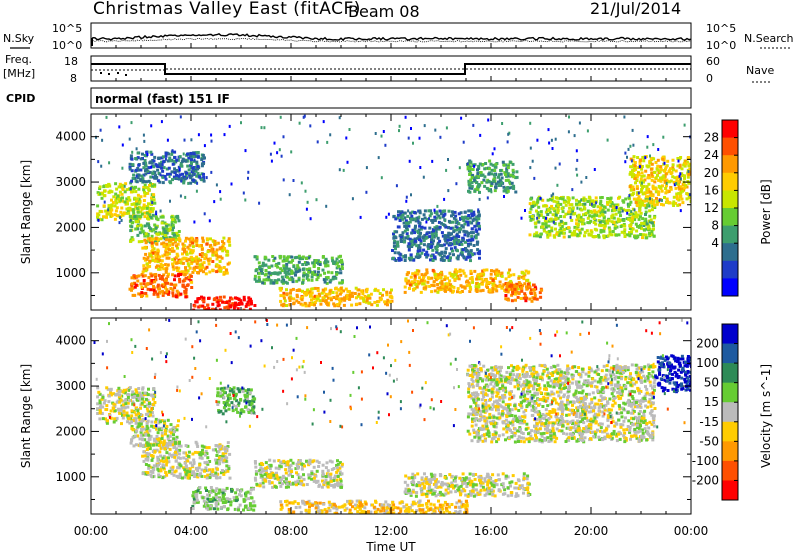 The height and width of the screenshot is (554, 800). I want to click on nave-line, so click(391, 69).